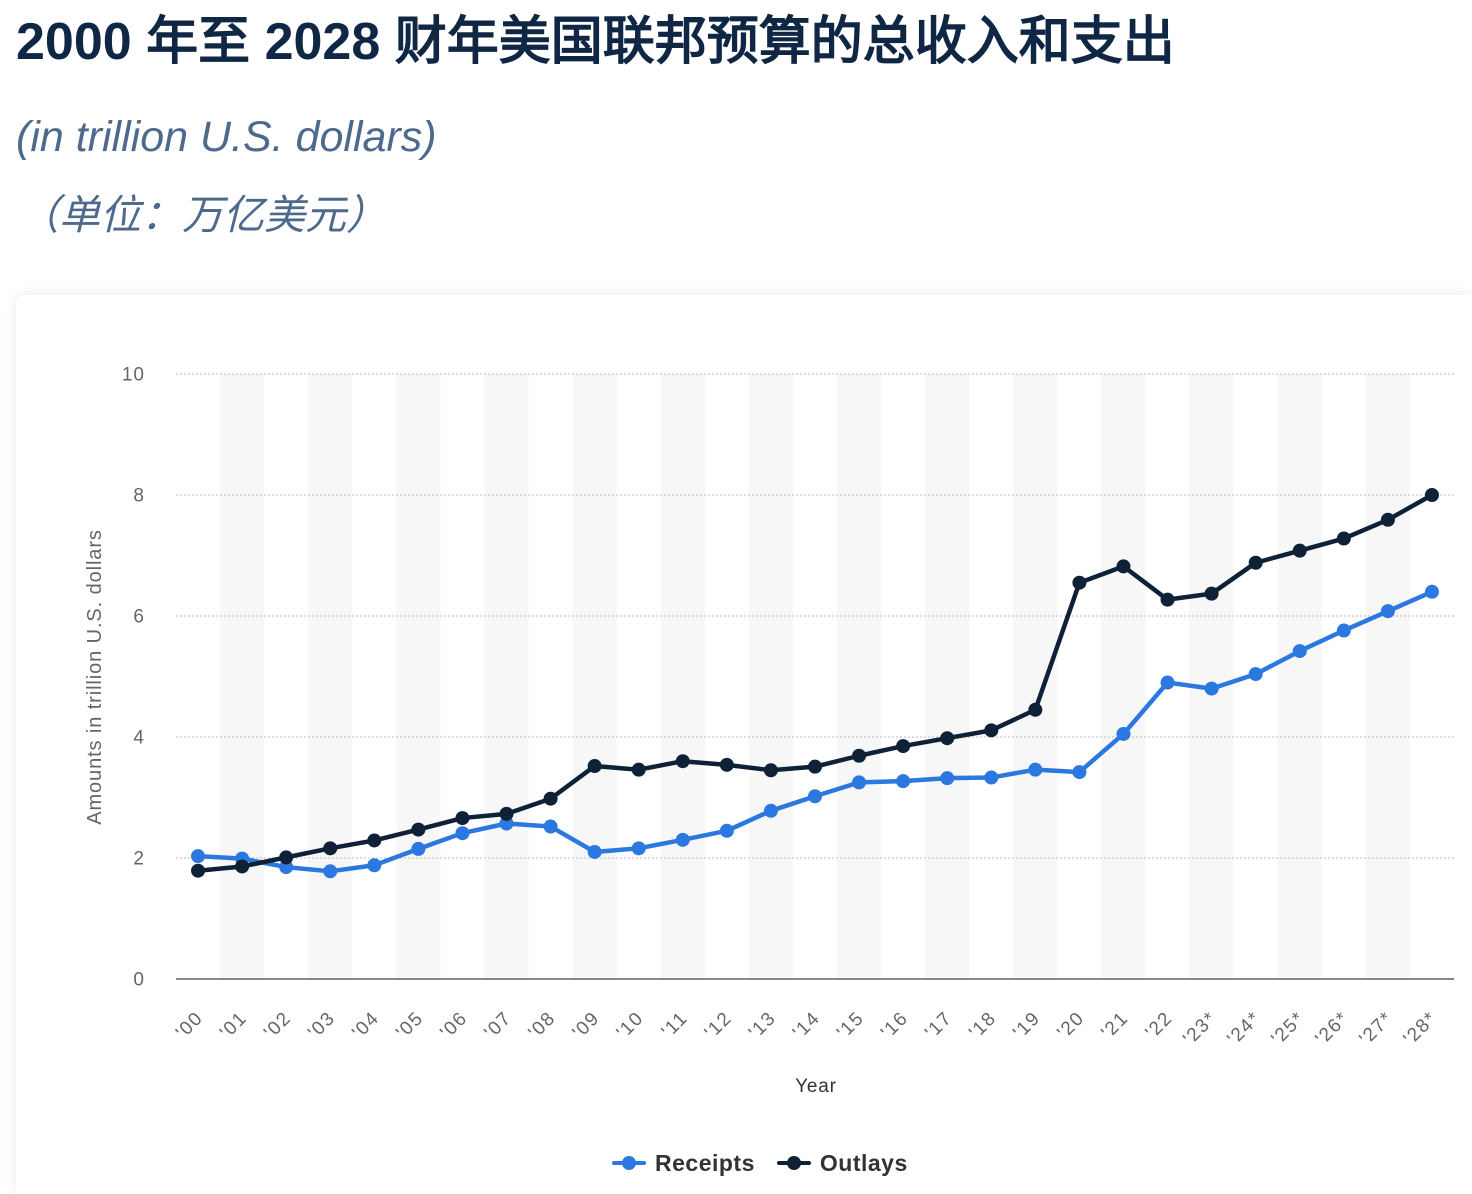  What do you see at coordinates (1333, 1029) in the screenshot?
I see `x-tick-label: '26*` at bounding box center [1333, 1029].